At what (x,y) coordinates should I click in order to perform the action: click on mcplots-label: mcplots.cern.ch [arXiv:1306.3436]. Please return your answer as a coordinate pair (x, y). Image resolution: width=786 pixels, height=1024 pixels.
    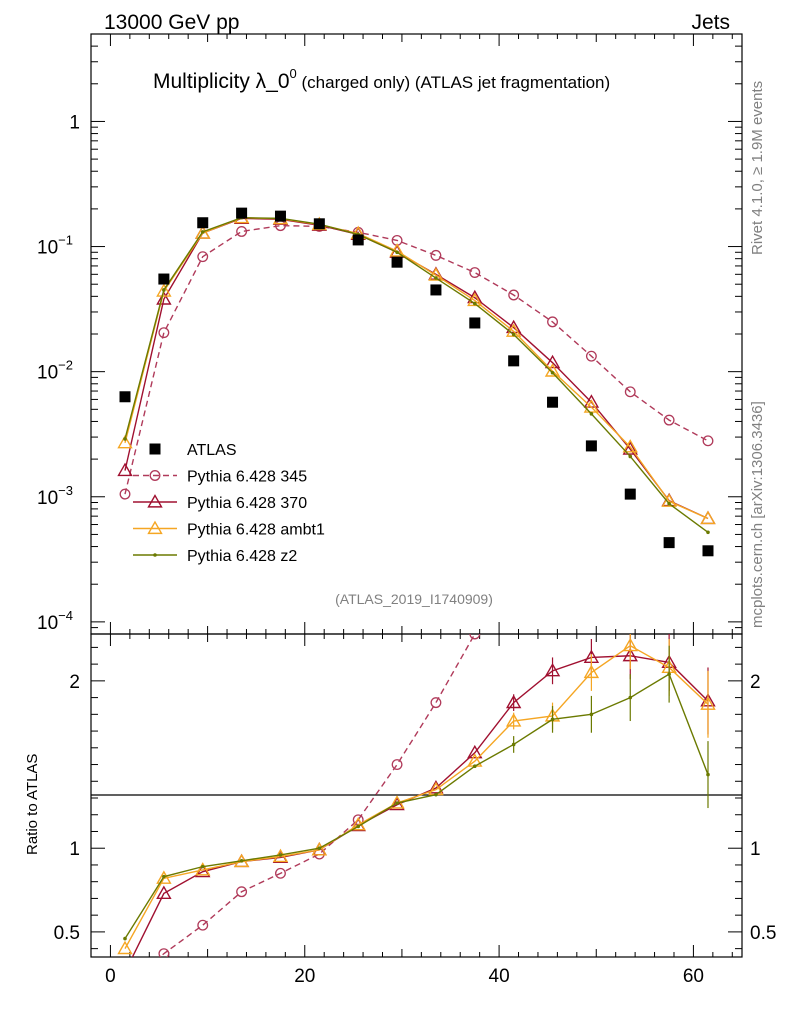
    Looking at the image, I should click on (757, 514).